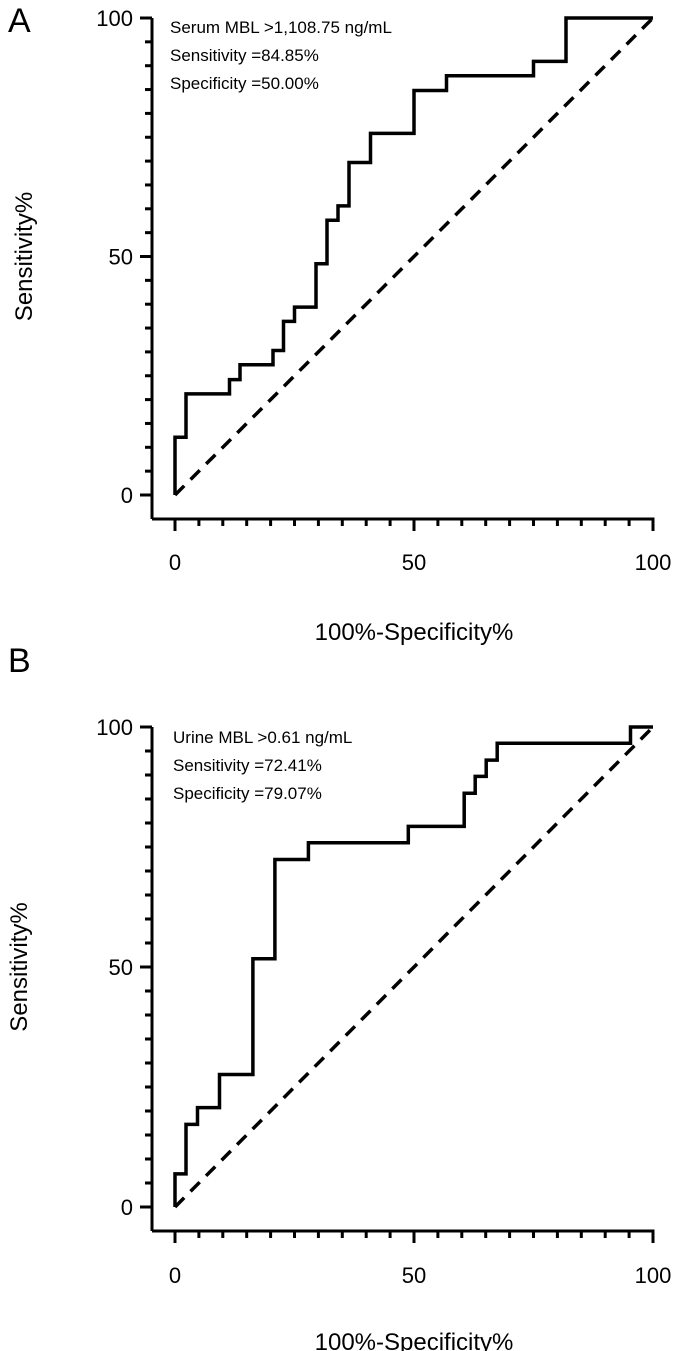 The width and height of the screenshot is (680, 1351). What do you see at coordinates (244, 55) in the screenshot?
I see `annotation-line: Sensitivity =84.85%` at bounding box center [244, 55].